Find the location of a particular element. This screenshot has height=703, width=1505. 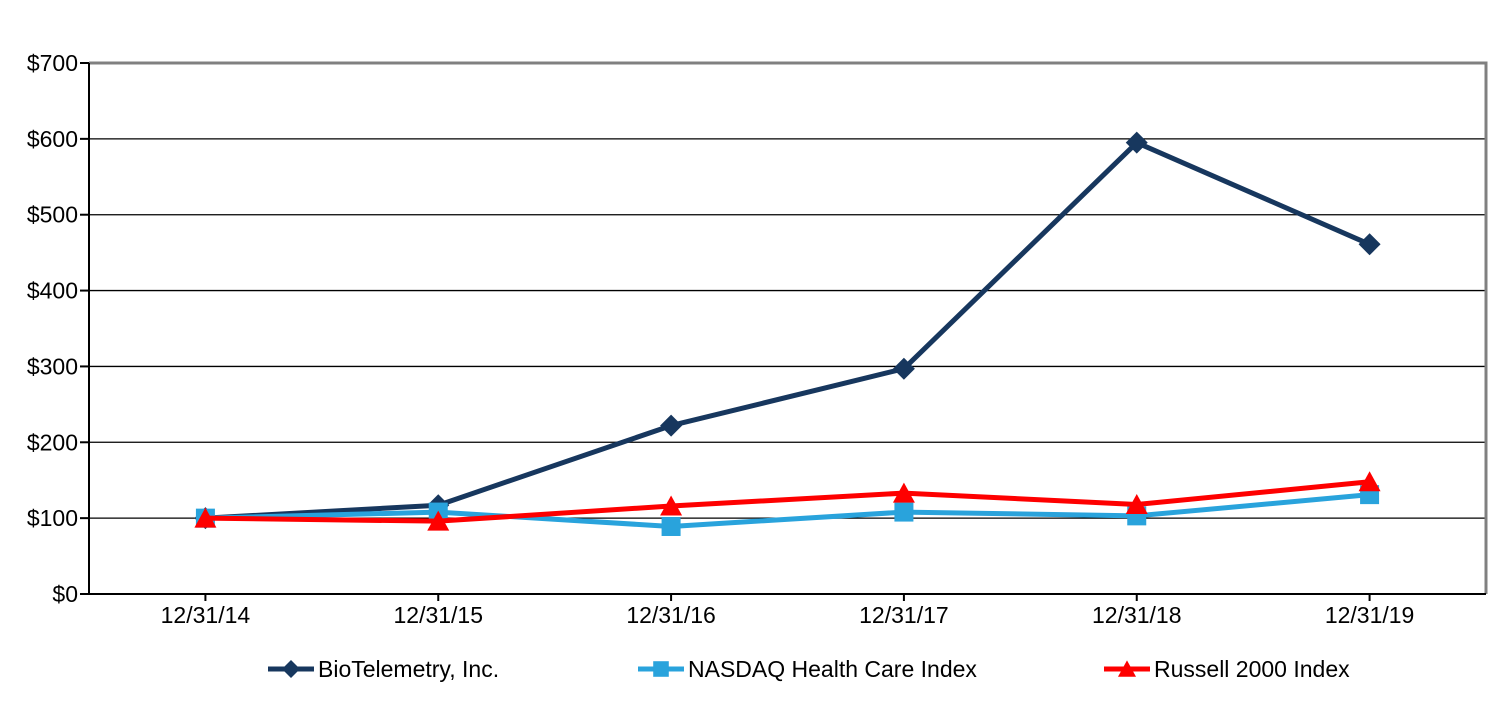

y-axis-tick-label: $300 is located at coordinates (52, 366).